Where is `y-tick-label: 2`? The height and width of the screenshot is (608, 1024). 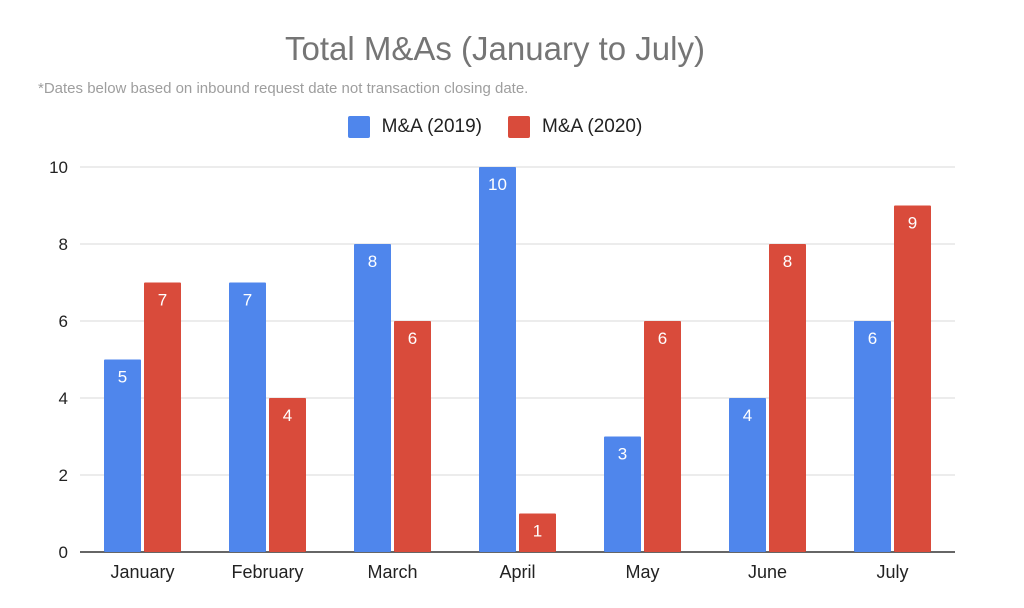 y-tick-label: 2 is located at coordinates (63, 475).